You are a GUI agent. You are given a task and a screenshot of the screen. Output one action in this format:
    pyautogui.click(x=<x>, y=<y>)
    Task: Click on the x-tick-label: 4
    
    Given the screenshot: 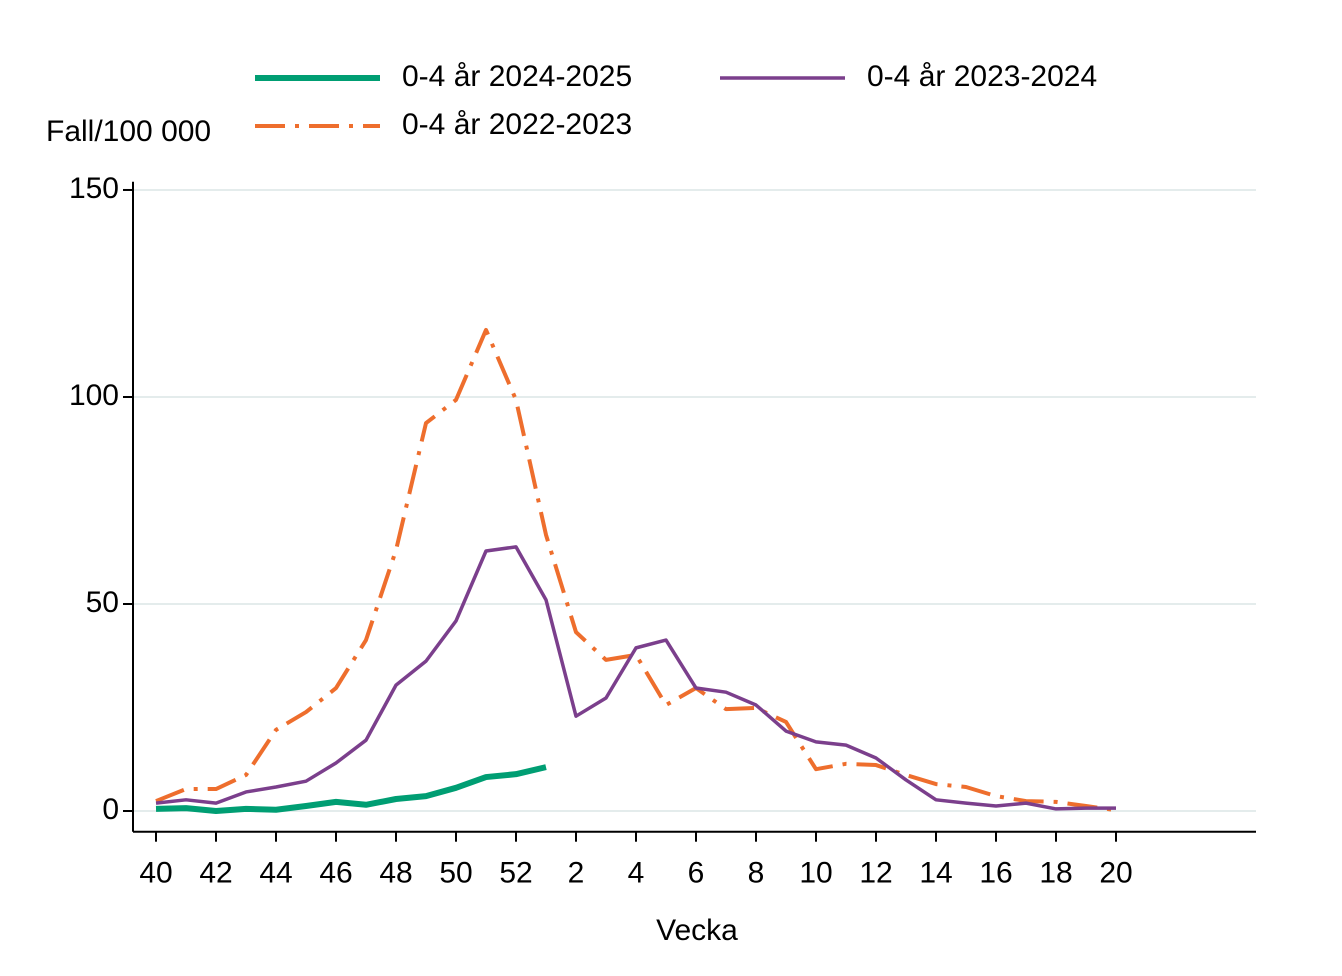 What is the action you would take?
    pyautogui.click(x=636, y=873)
    